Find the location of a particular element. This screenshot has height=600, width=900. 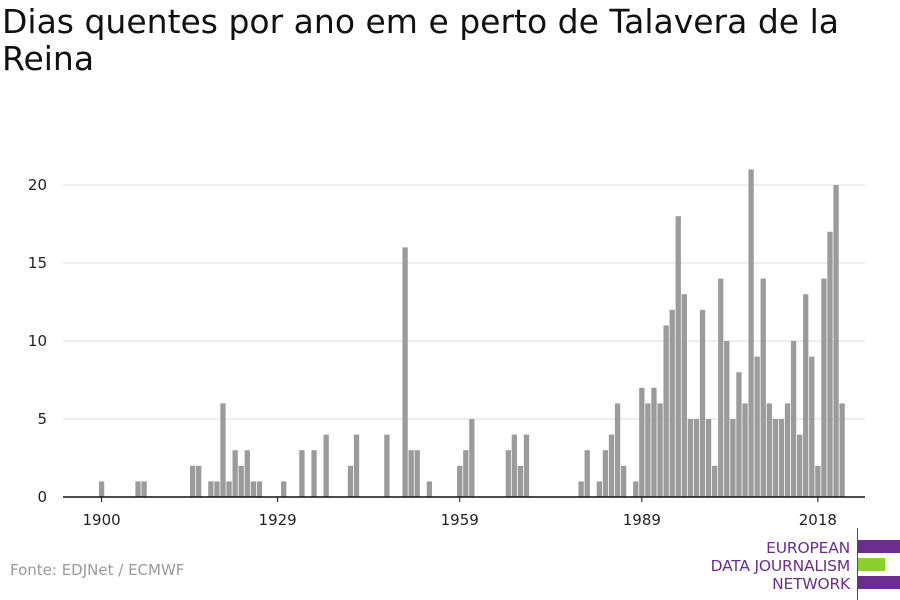

edjnet-logo: EUROPEAN DATA JOURNALISM NETWORK is located at coordinates (800, 564).